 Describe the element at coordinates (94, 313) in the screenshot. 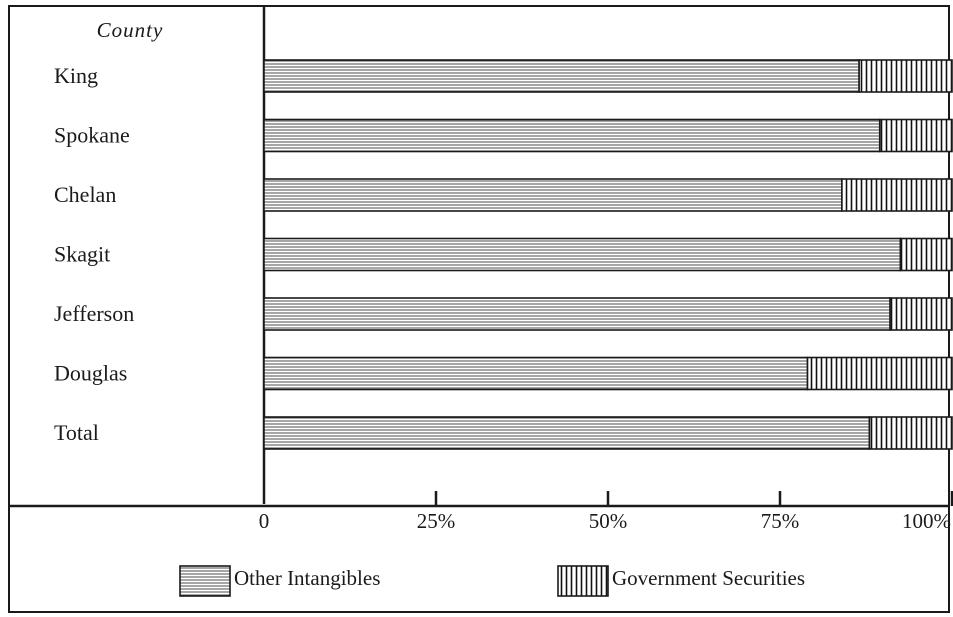

I see `category-label-jefferson: Jefferson` at that location.